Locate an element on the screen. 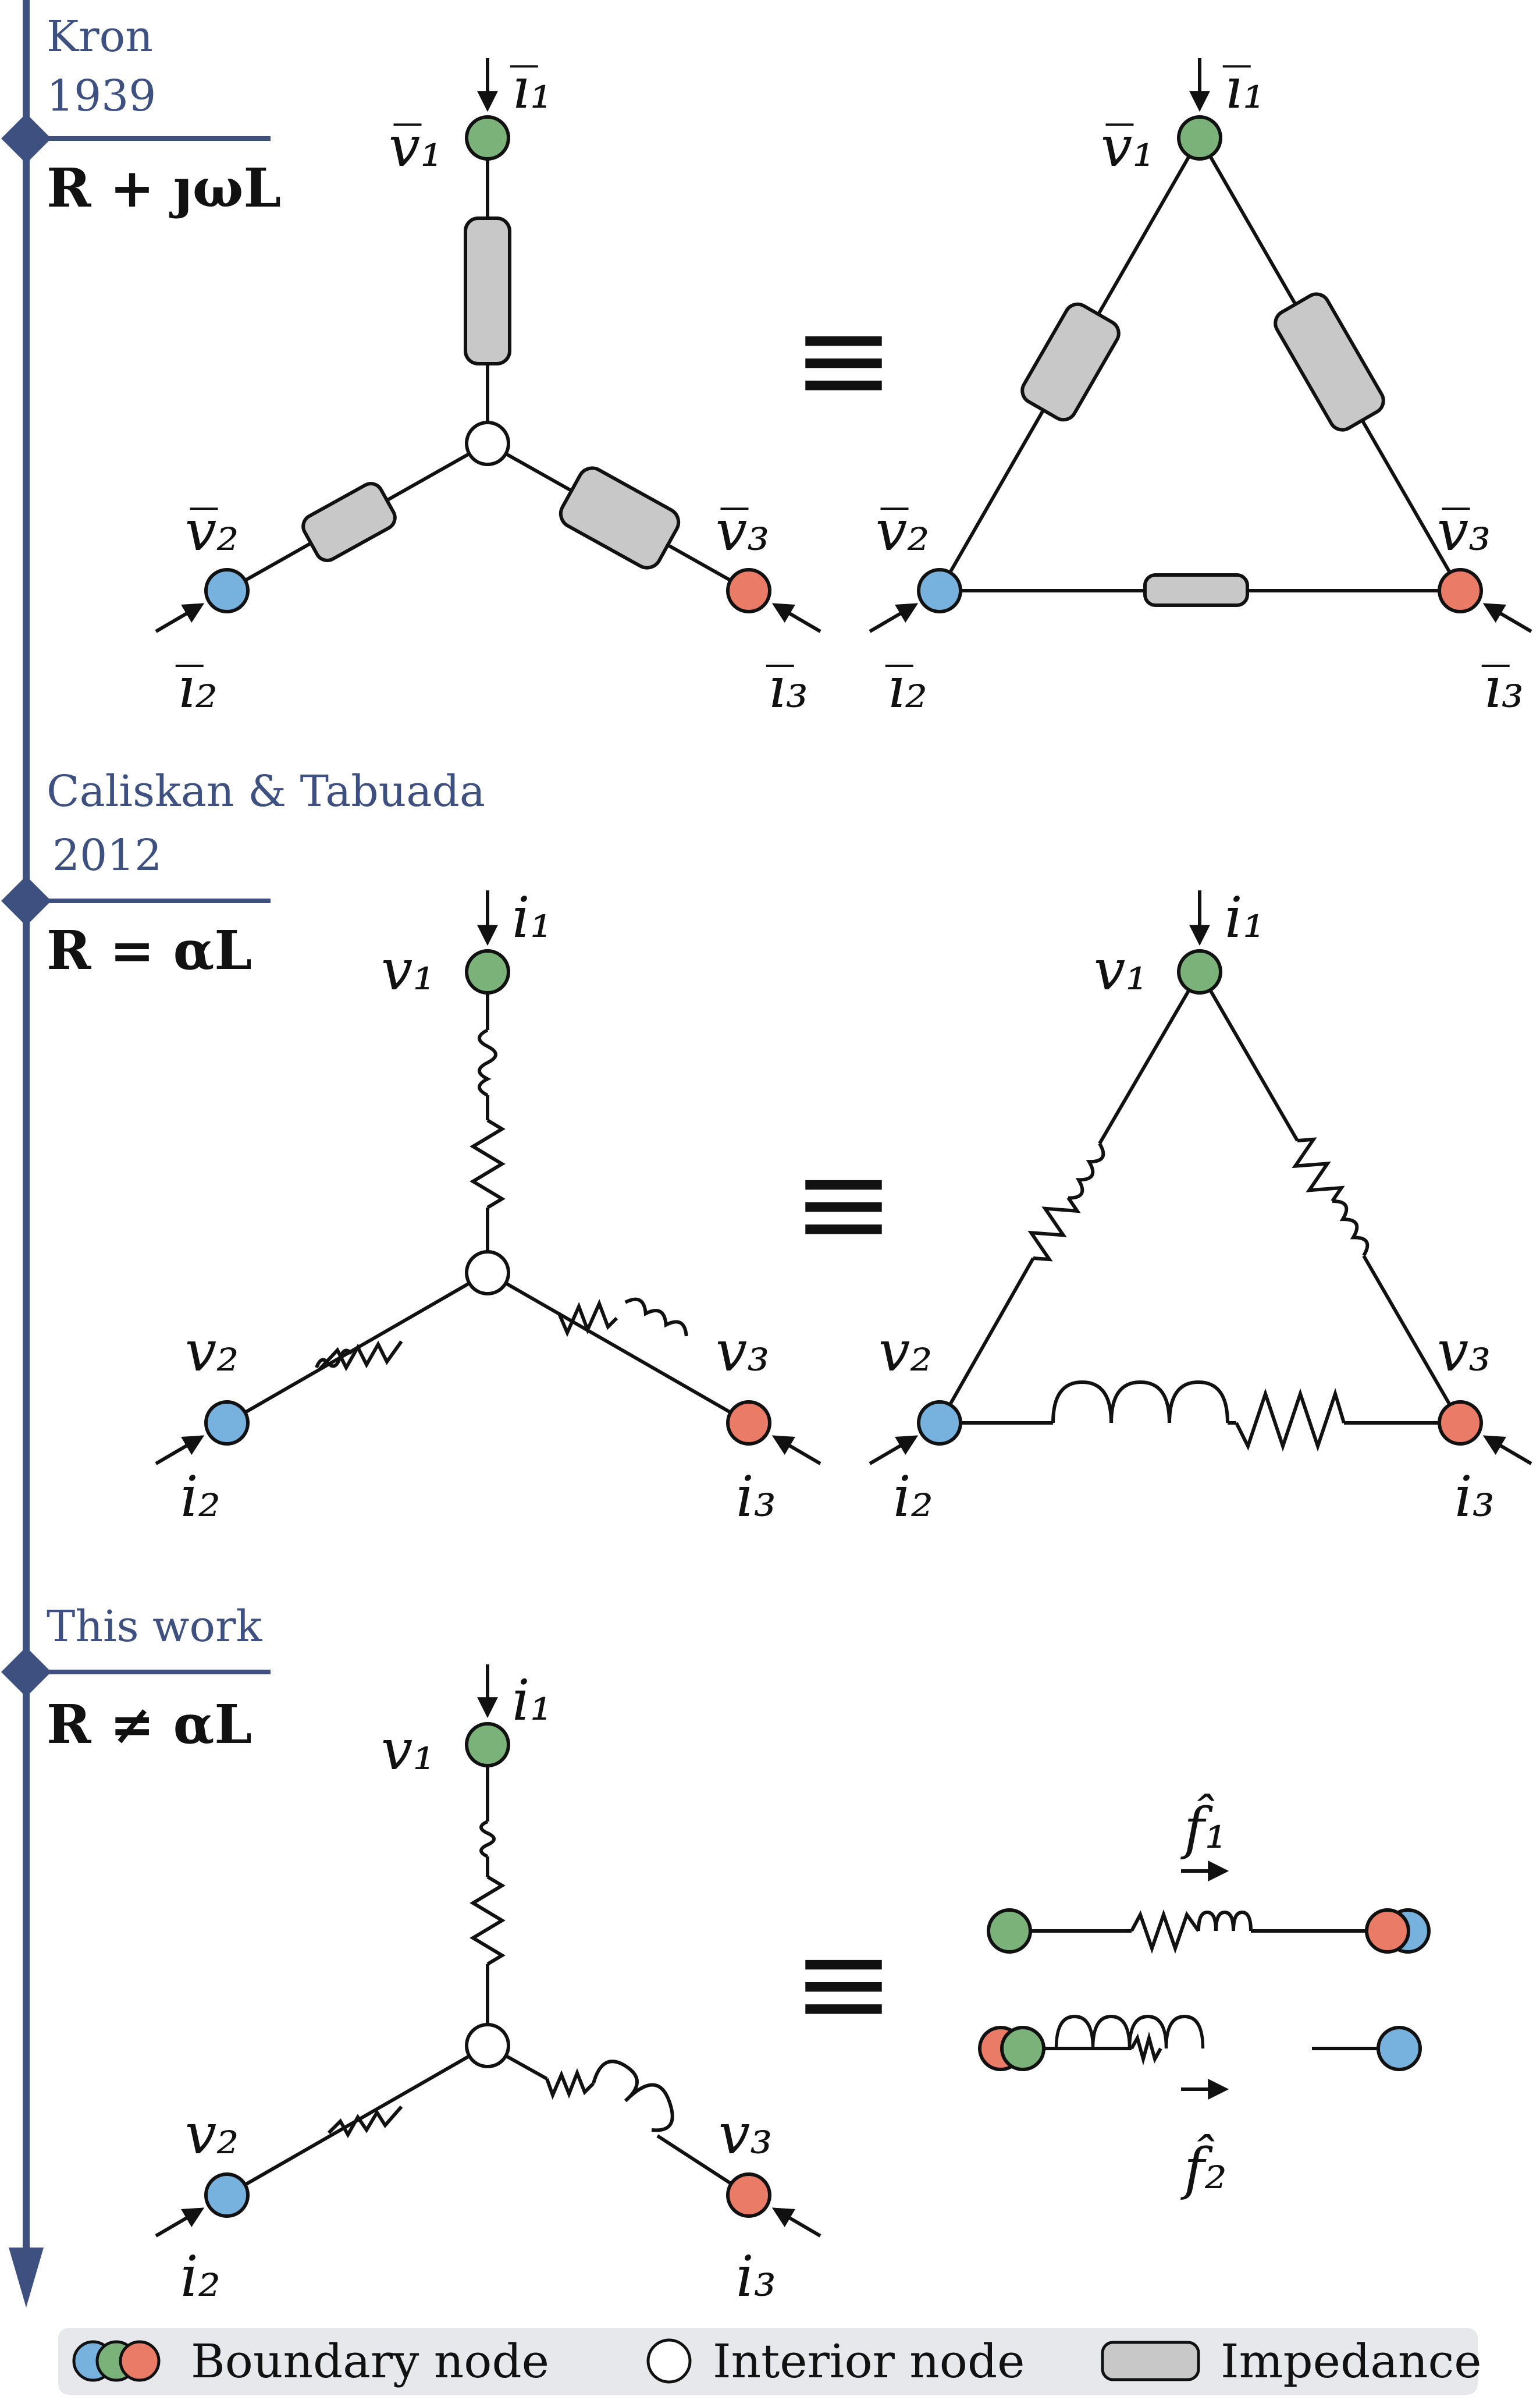 The width and height of the screenshot is (1540, 2400). timeline is located at coordinates (26, 1153).